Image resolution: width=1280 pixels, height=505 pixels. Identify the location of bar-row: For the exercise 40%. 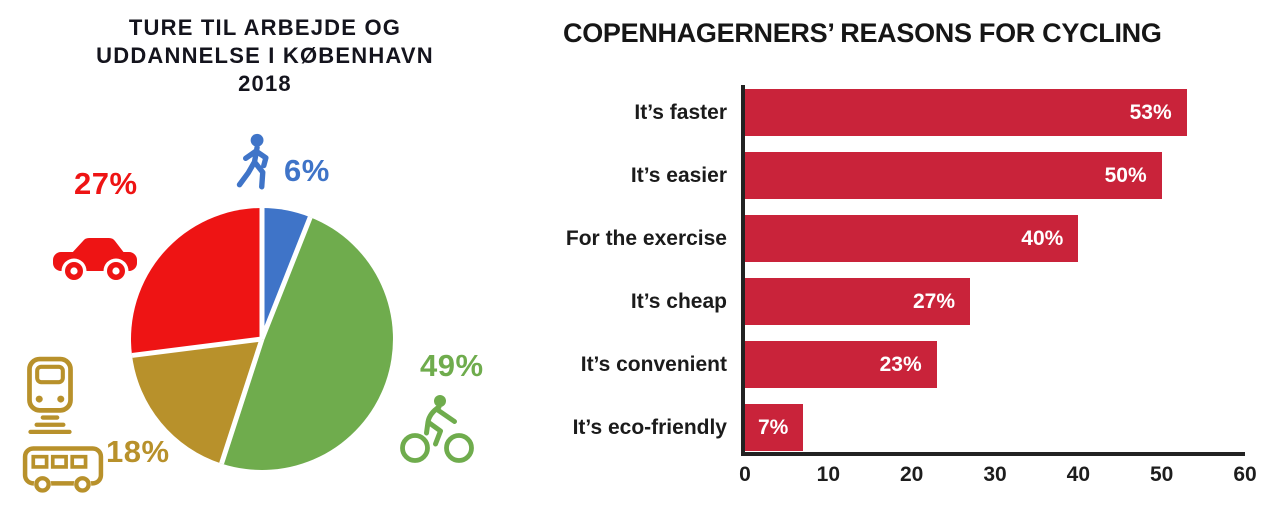
(904, 238).